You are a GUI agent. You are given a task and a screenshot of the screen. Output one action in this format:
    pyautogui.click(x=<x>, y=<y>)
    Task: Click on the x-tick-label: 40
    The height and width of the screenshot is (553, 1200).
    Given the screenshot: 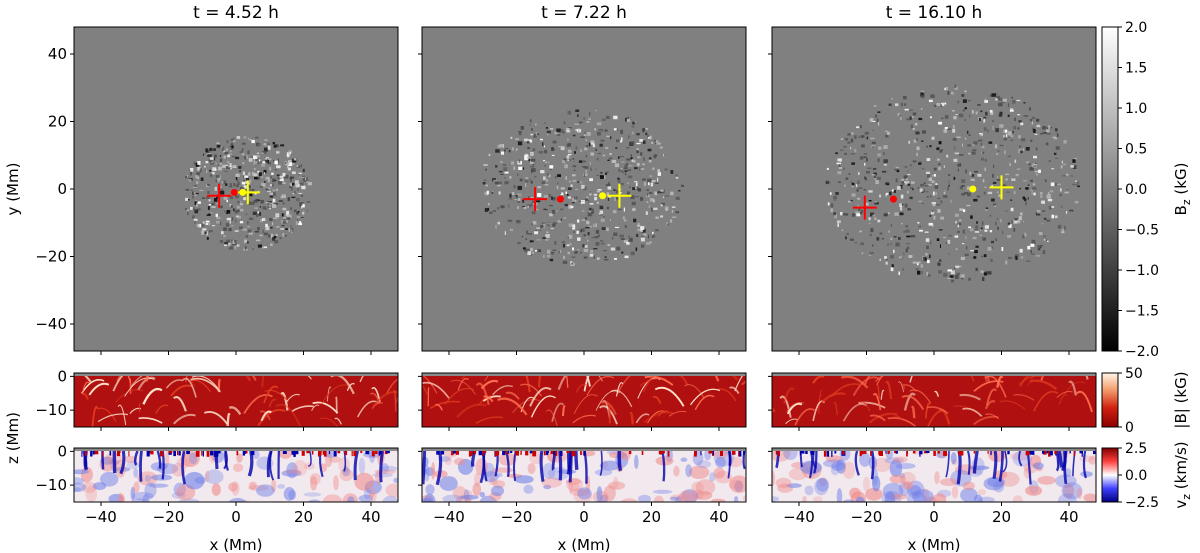 What is the action you would take?
    pyautogui.click(x=370, y=517)
    